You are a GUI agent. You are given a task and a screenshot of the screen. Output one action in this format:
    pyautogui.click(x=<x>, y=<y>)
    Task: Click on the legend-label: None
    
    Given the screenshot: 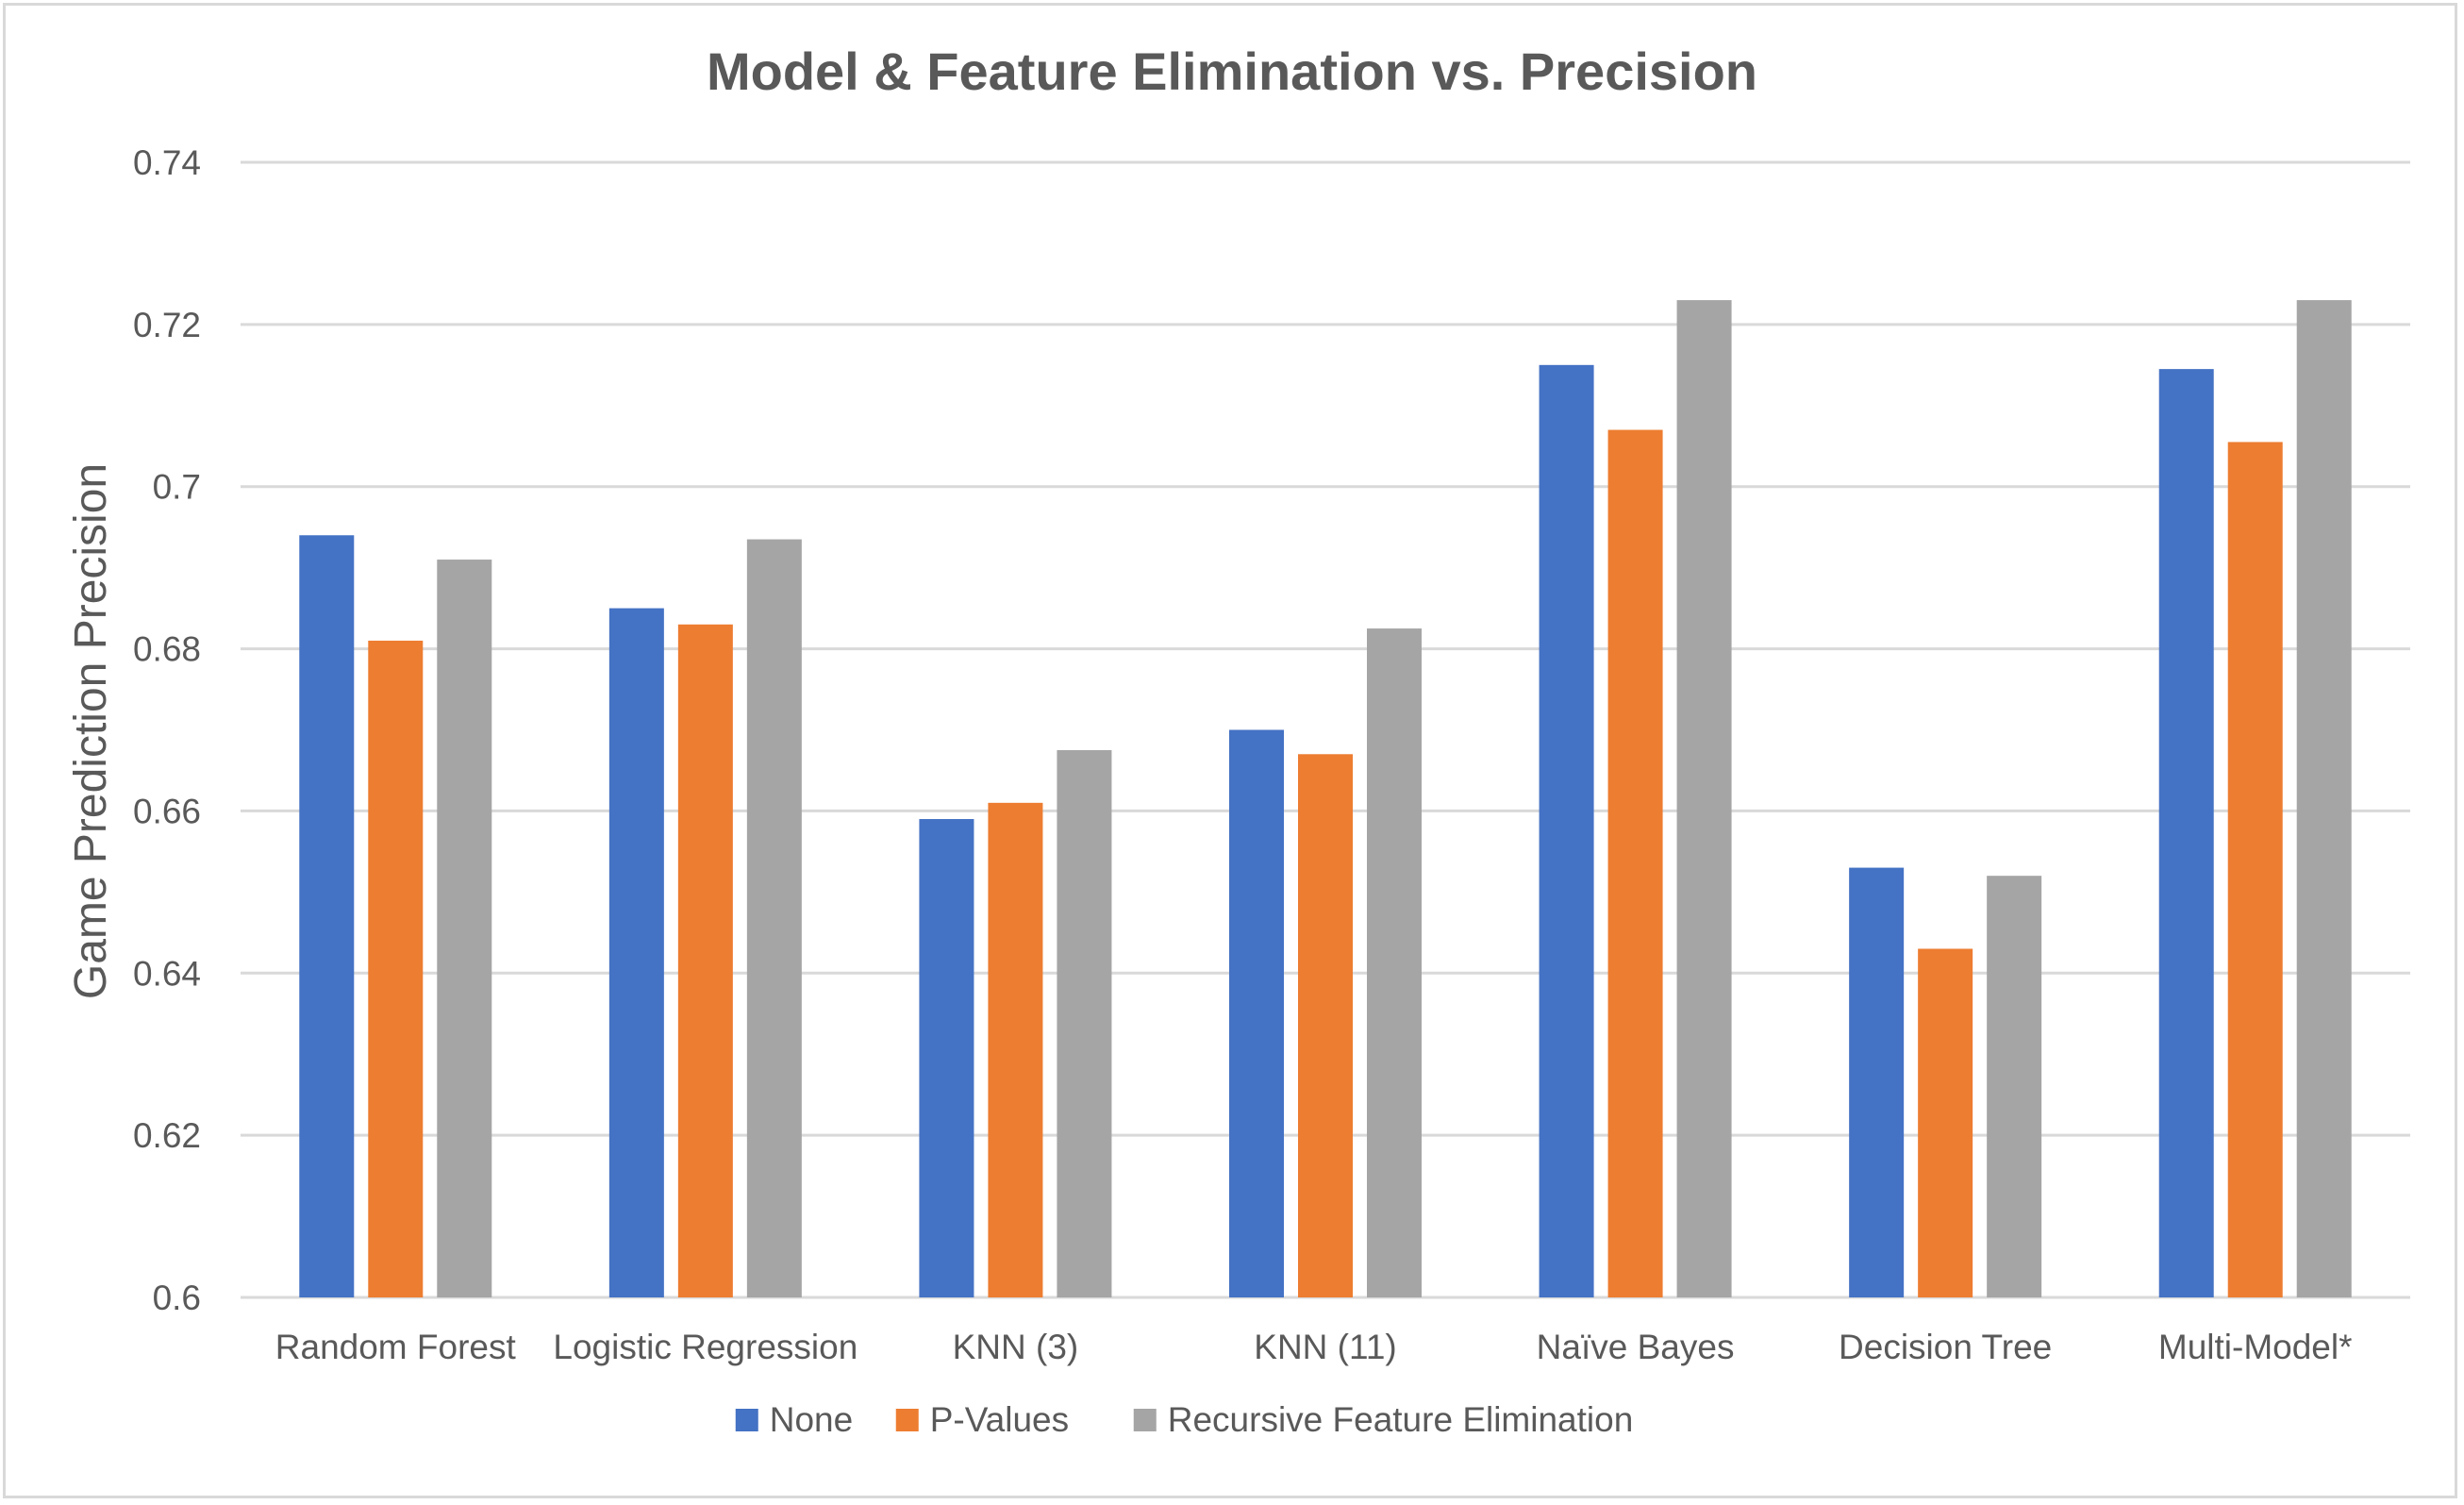 What is the action you would take?
    pyautogui.click(x=812, y=1419)
    